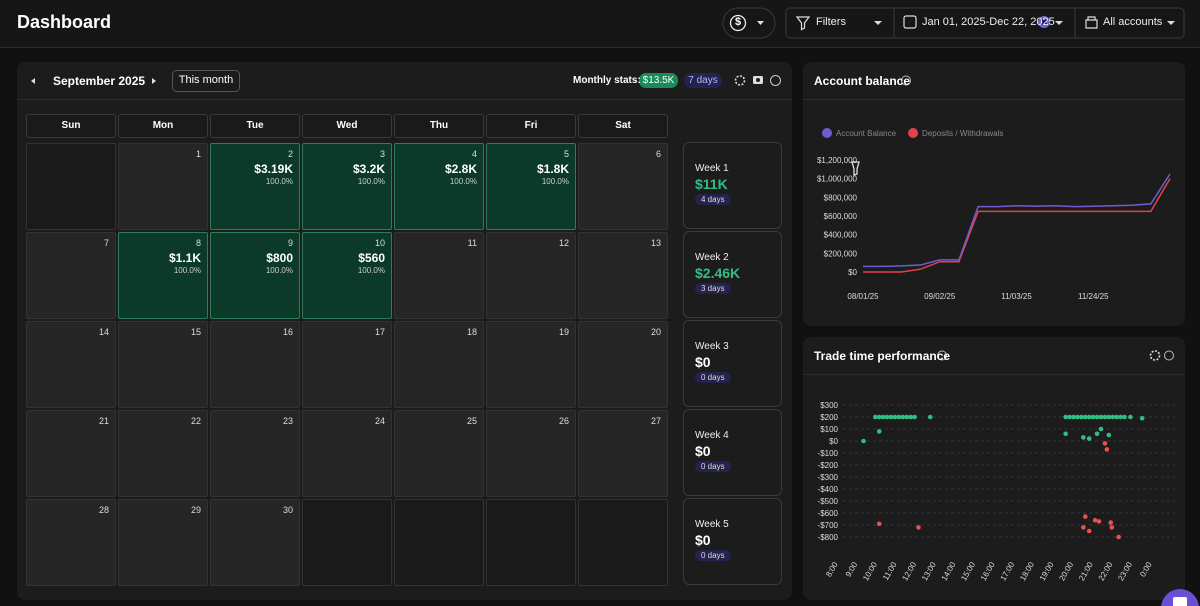 The width and height of the screenshot is (1200, 606). What do you see at coordinates (1146, 569) in the screenshot?
I see `x-tick-label: 0:00` at bounding box center [1146, 569].